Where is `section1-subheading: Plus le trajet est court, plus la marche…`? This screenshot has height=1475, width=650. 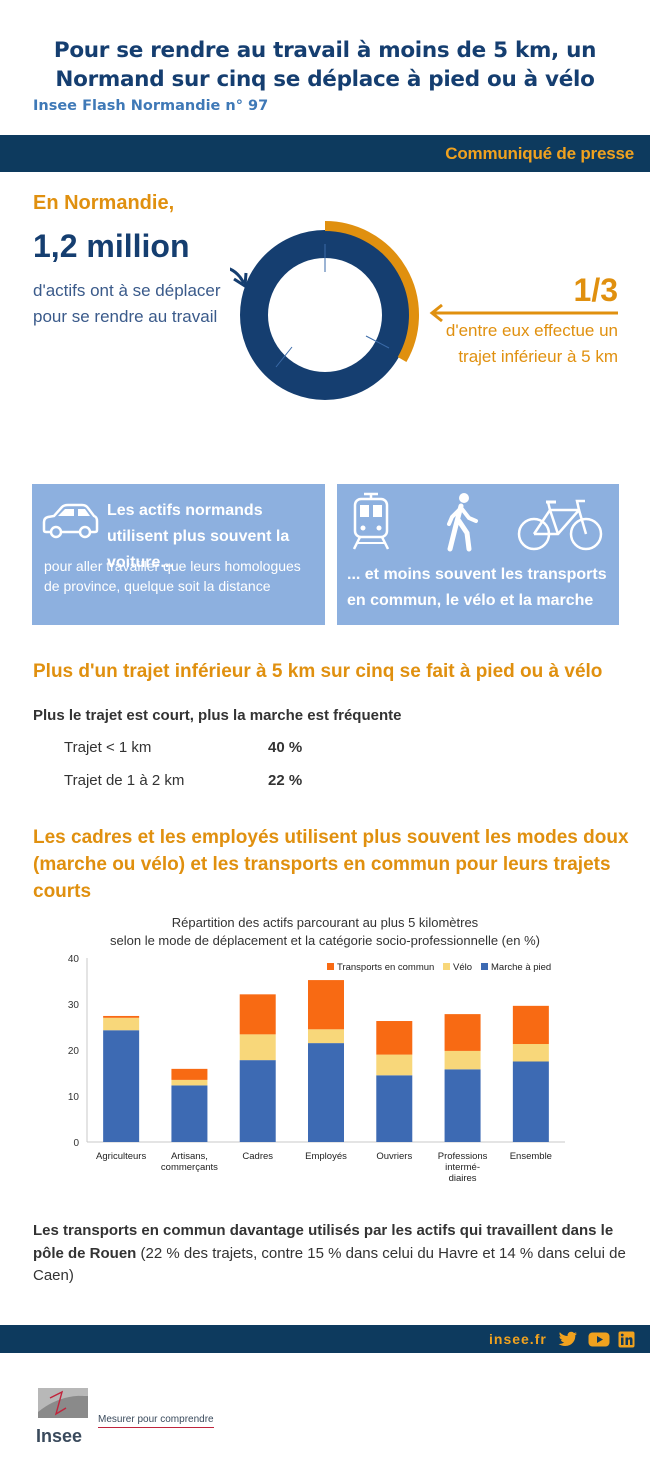 section1-subheading: Plus le trajet est court, plus la marche… is located at coordinates (217, 715).